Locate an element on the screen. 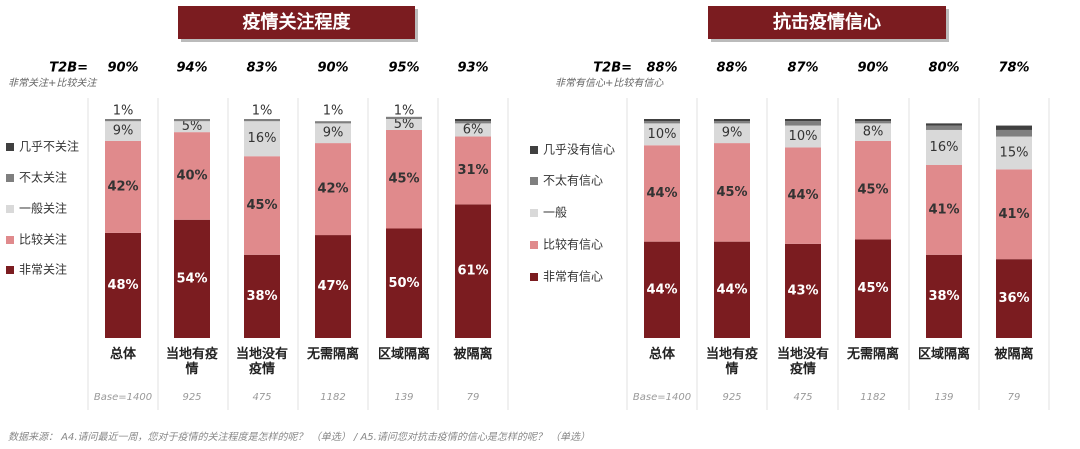 This screenshot has width=1080, height=449. value-label: 16% is located at coordinates (944, 147).